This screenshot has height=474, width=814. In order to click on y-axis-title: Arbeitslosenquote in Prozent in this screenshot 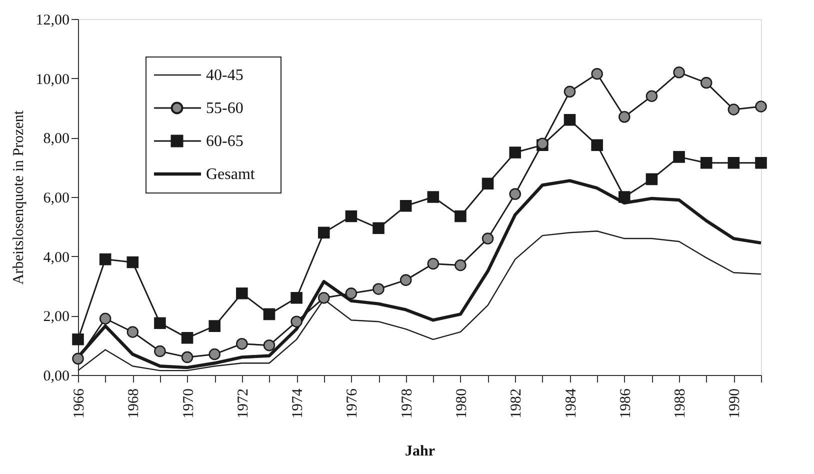, I will do `click(18, 197)`.